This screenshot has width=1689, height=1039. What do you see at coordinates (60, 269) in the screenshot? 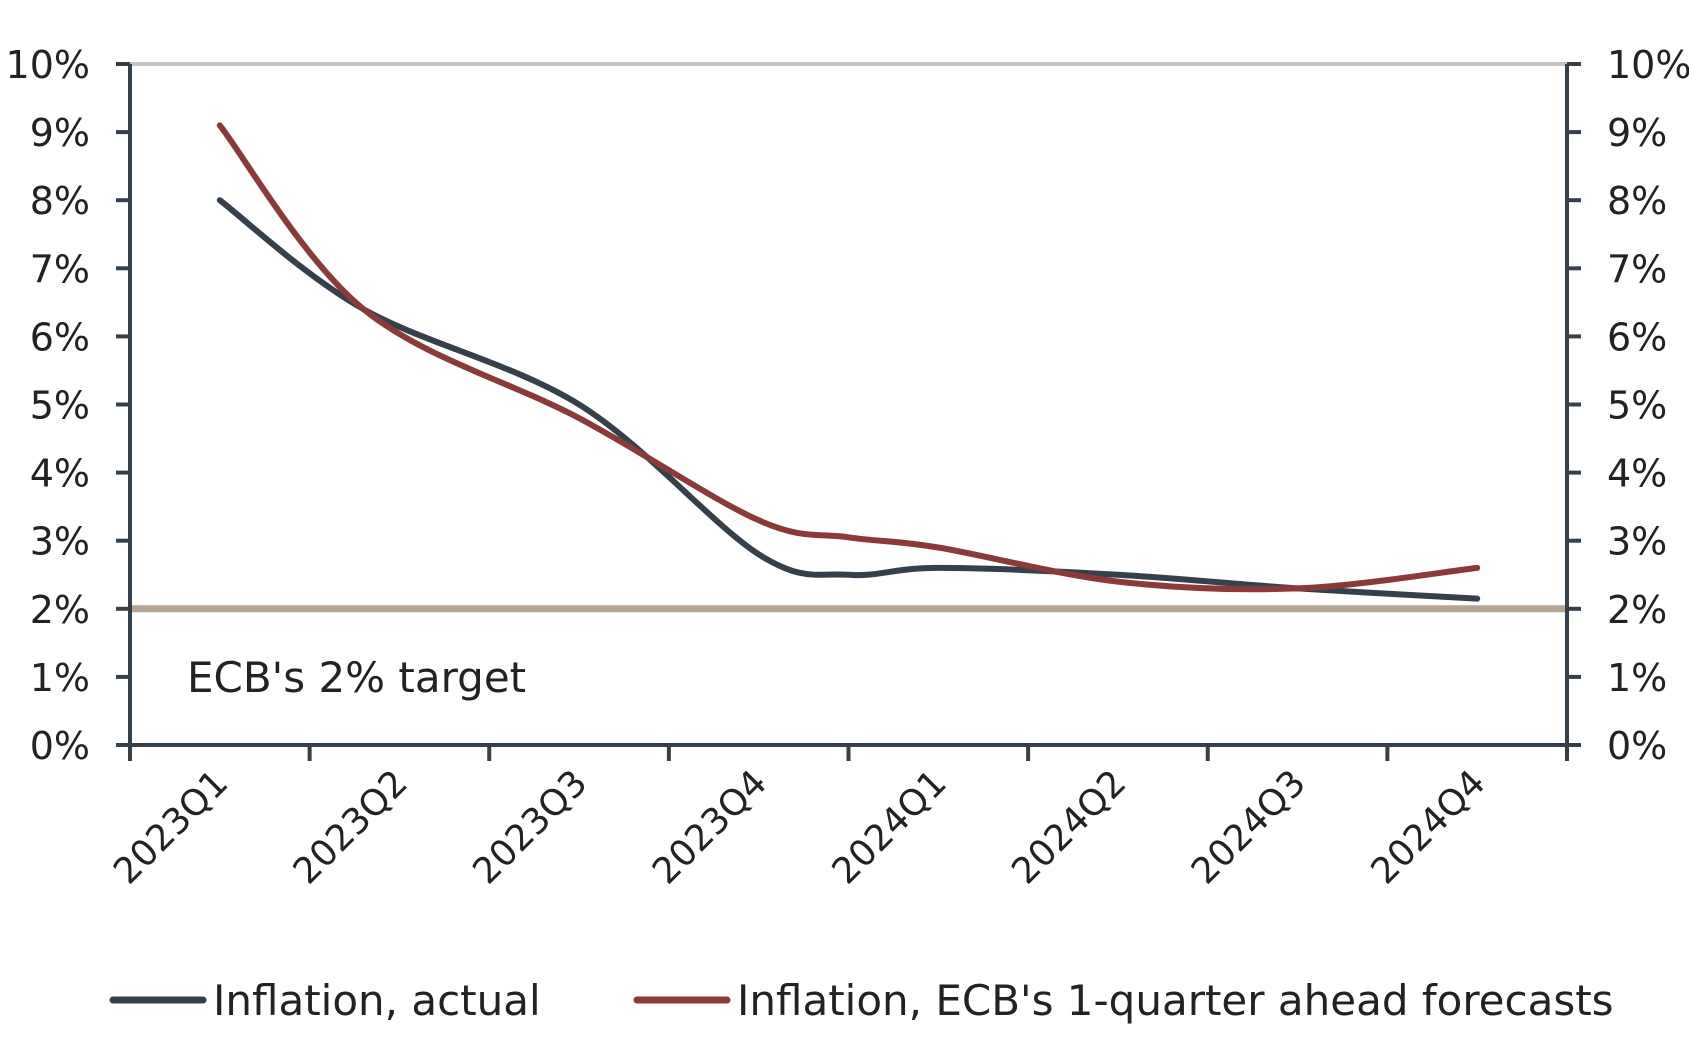
I see `y-tick-label-left: 7%` at bounding box center [60, 269].